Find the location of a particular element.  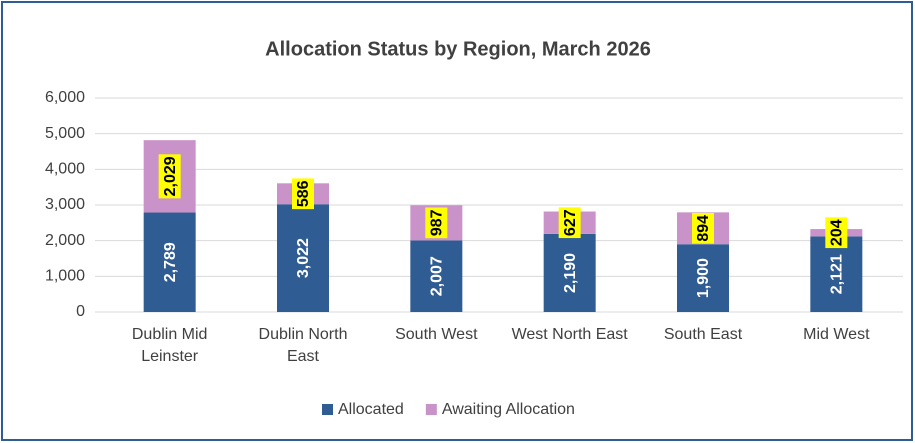

data-label-group: 987 is located at coordinates (436, 223).